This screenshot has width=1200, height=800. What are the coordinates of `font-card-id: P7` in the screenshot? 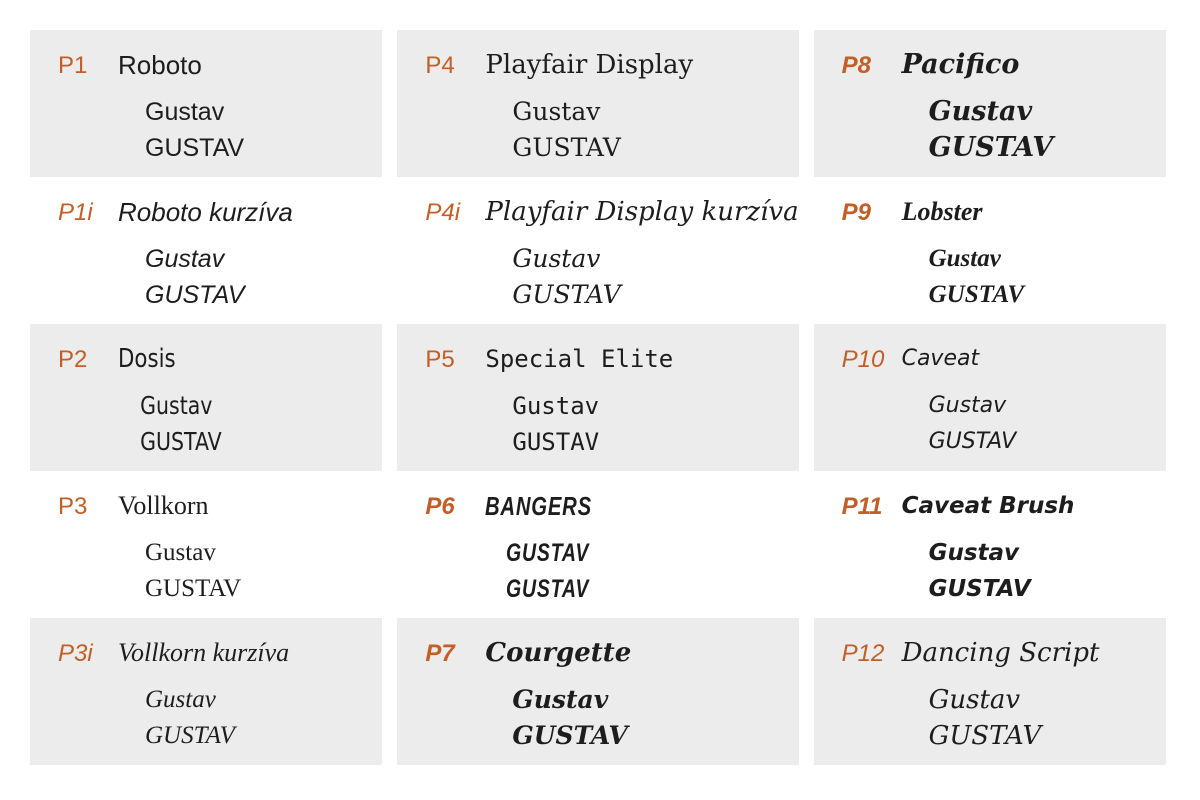 It's located at (440, 653).